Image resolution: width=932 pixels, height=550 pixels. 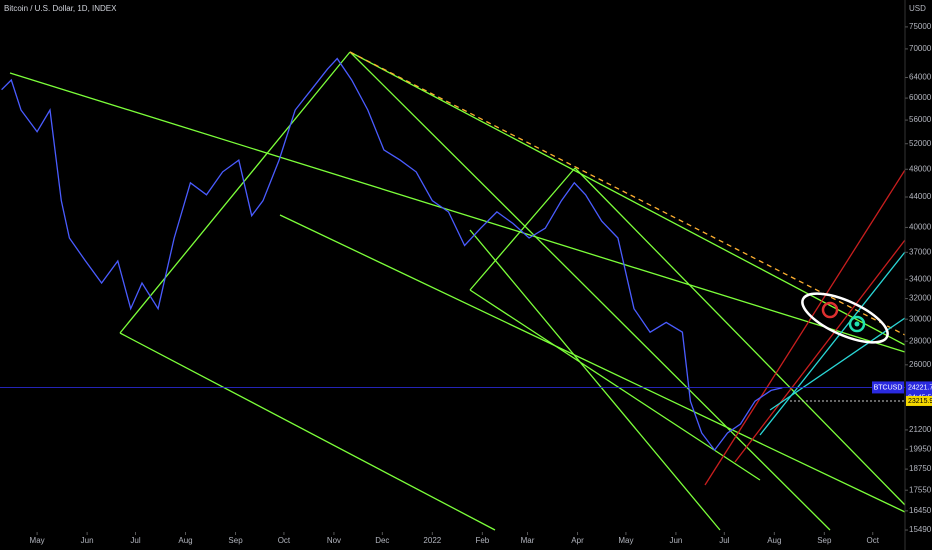 What do you see at coordinates (382, 540) in the screenshot?
I see `x-tick-label: Dec` at bounding box center [382, 540].